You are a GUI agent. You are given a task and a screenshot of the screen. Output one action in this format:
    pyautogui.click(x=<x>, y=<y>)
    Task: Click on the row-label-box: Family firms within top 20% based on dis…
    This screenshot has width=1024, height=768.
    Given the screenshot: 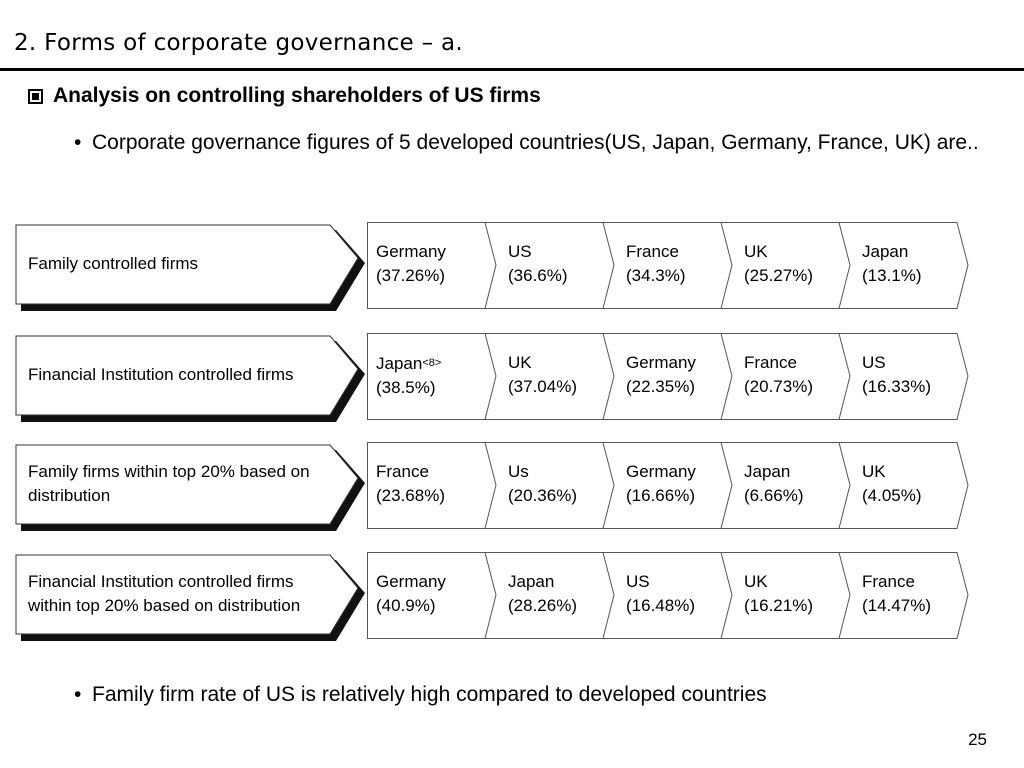 What is the action you would take?
    pyautogui.click(x=190, y=487)
    